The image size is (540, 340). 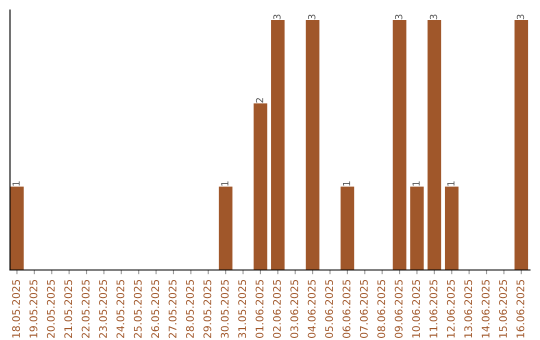 I want to click on x-tick-label: 07.06.2025, so click(x=364, y=309).